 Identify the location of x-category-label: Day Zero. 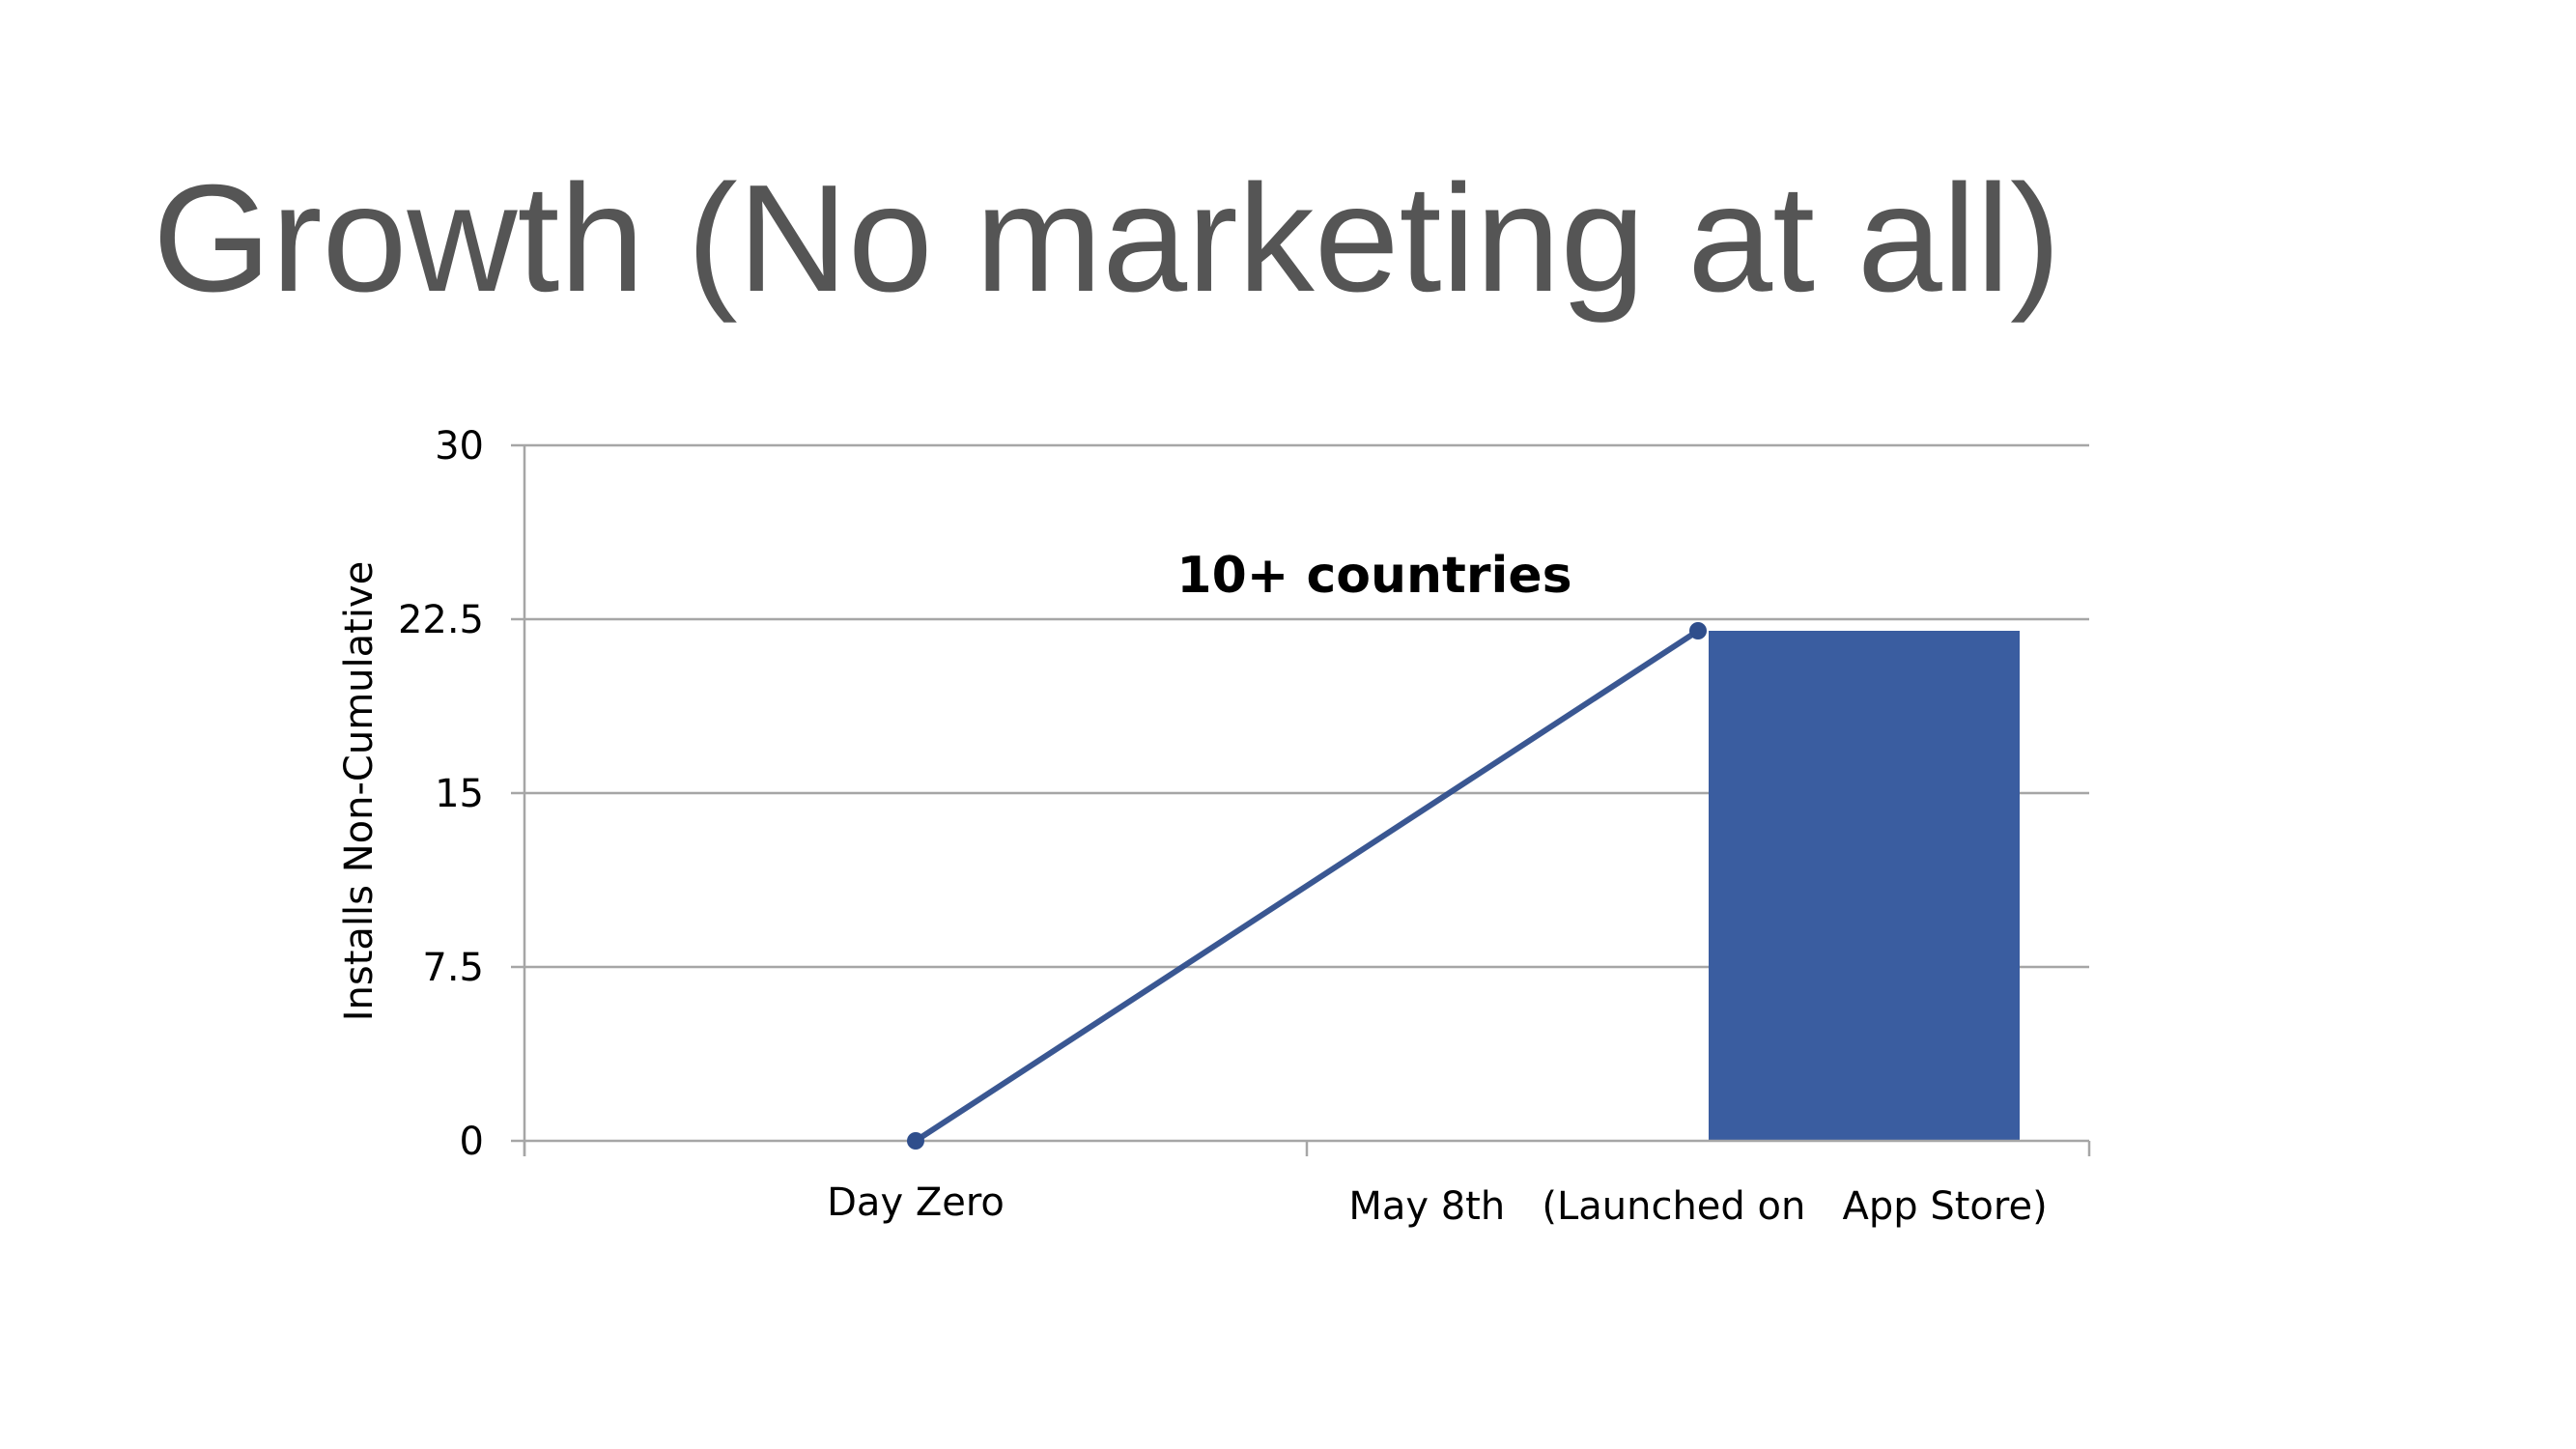
(916, 1202).